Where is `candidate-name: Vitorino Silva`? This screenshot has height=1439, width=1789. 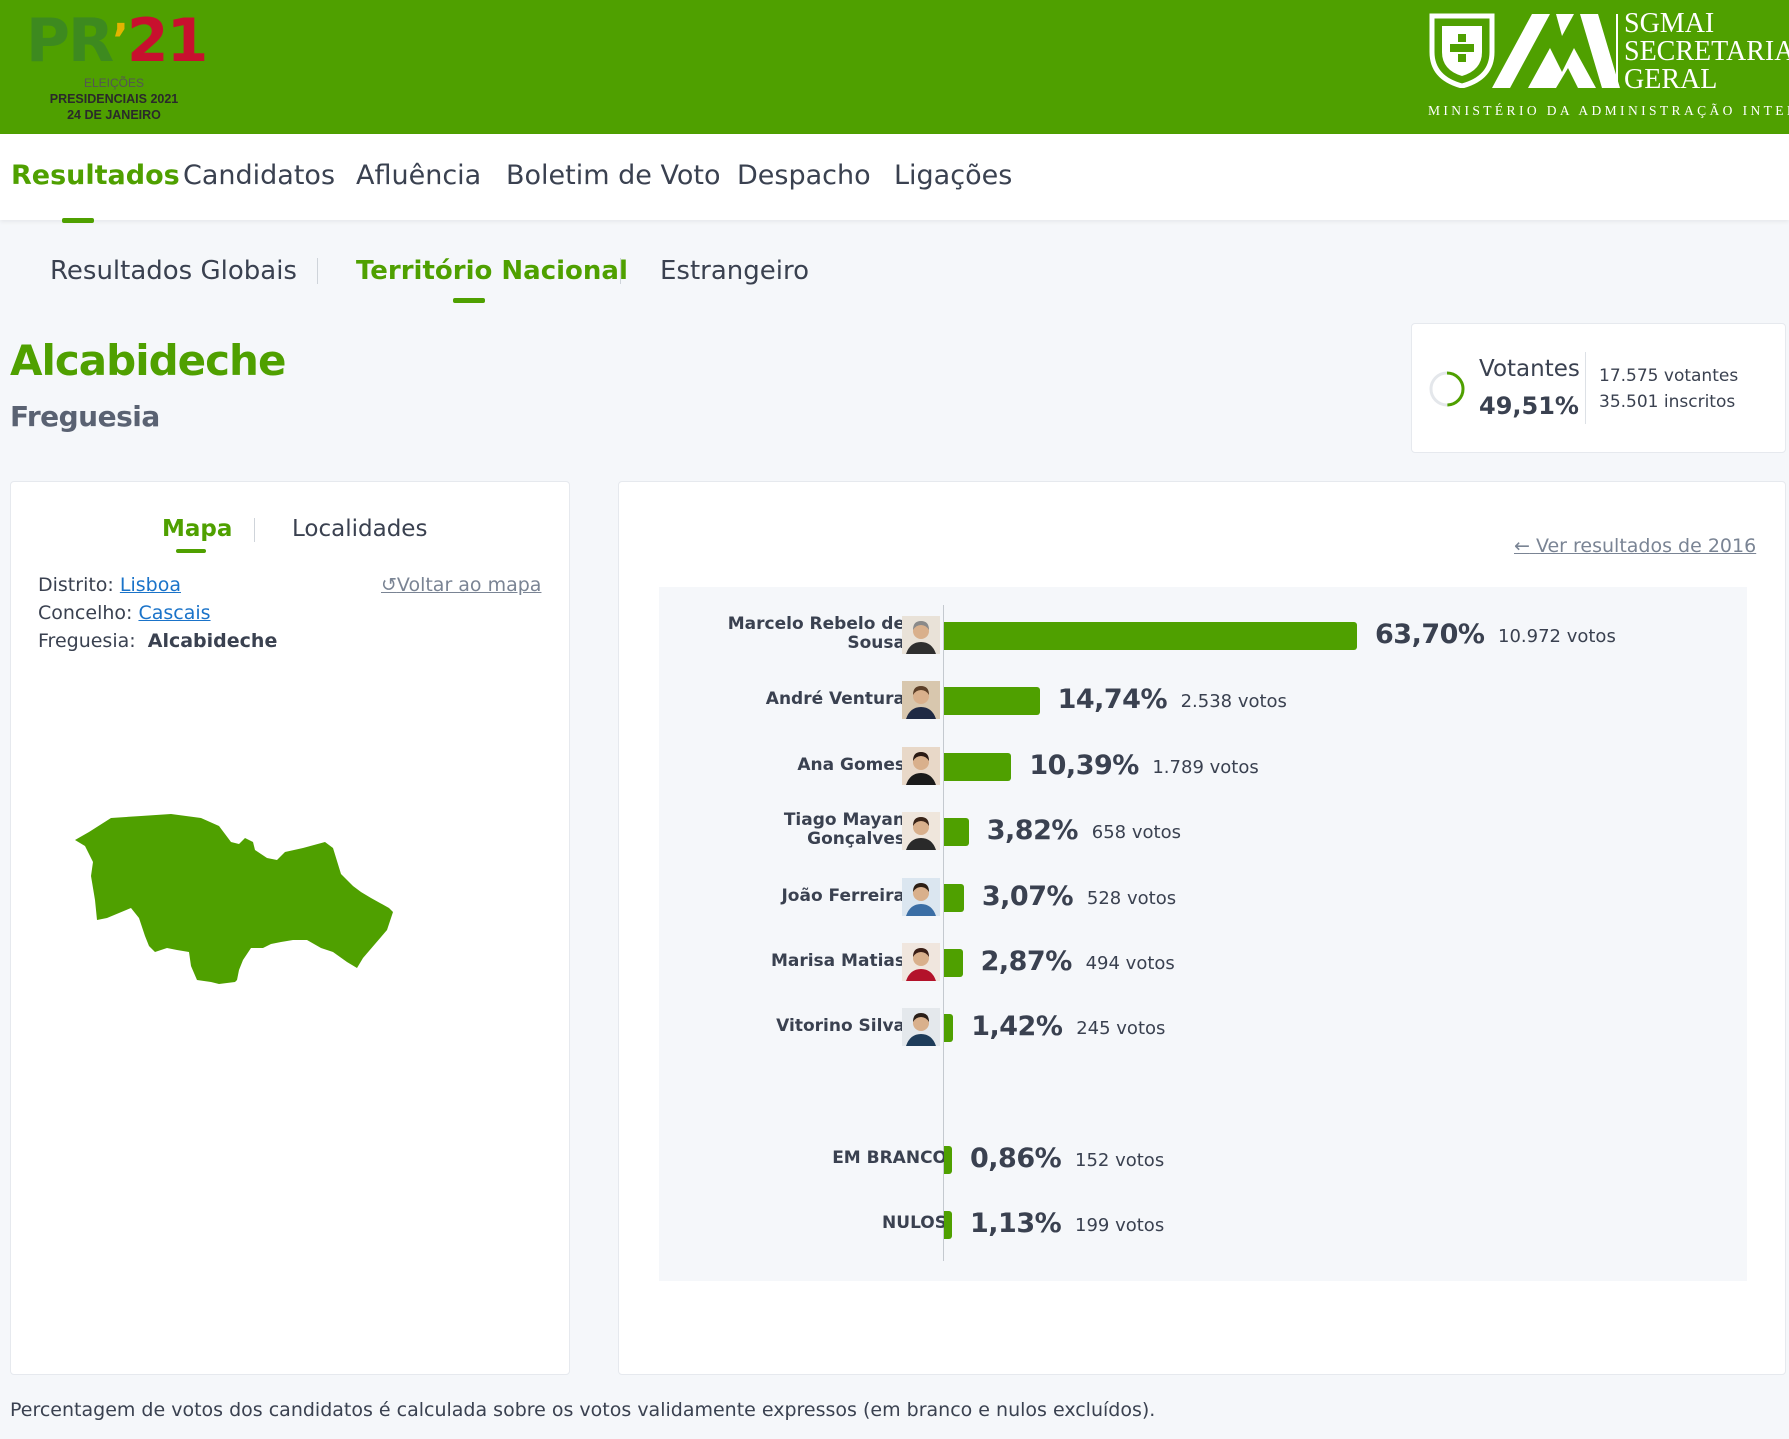 candidate-name: Vitorino Silva is located at coordinates (840, 1026).